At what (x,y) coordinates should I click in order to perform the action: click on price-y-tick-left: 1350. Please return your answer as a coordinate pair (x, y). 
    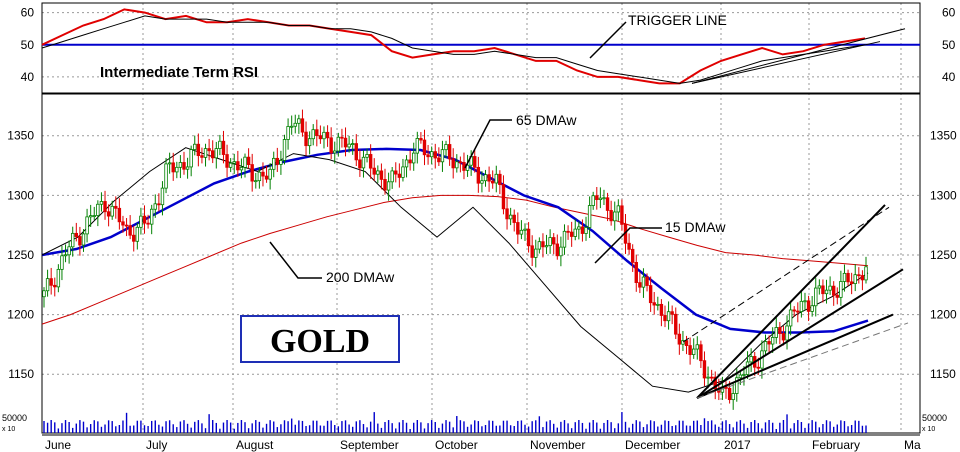
    Looking at the image, I should click on (20, 136).